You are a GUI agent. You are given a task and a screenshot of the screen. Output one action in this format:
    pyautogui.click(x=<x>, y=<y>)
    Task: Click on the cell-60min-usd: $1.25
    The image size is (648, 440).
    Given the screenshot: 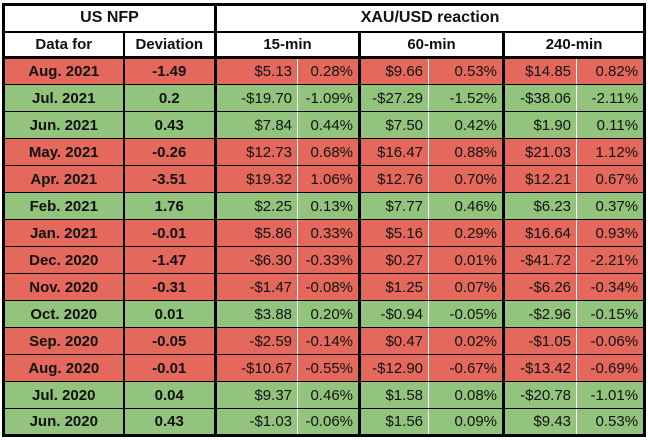 What is the action you would take?
    pyautogui.click(x=394, y=287)
    